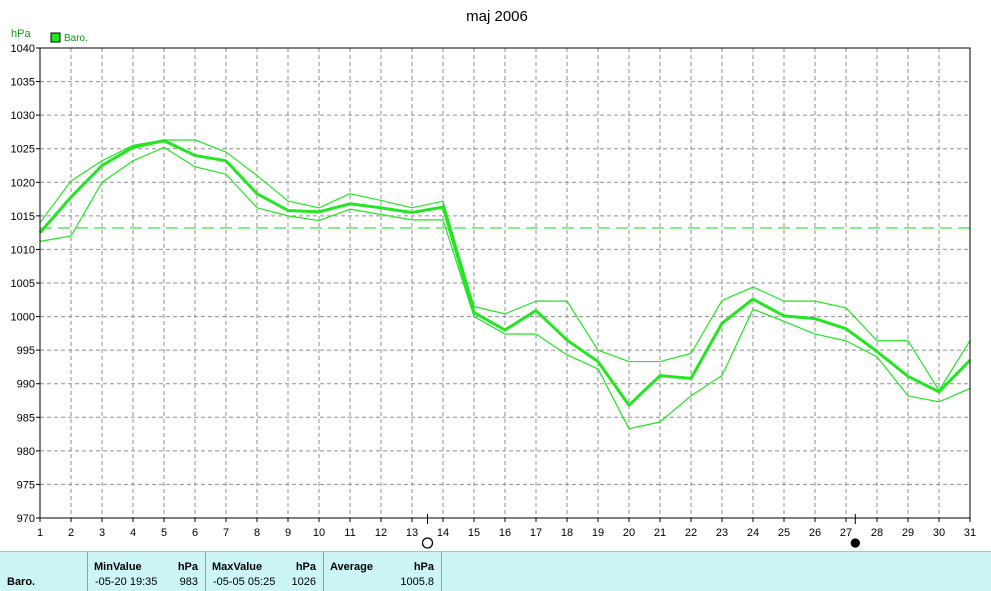 The height and width of the screenshot is (591, 991). What do you see at coordinates (855, 543) in the screenshot?
I see `new-moon-icon` at bounding box center [855, 543].